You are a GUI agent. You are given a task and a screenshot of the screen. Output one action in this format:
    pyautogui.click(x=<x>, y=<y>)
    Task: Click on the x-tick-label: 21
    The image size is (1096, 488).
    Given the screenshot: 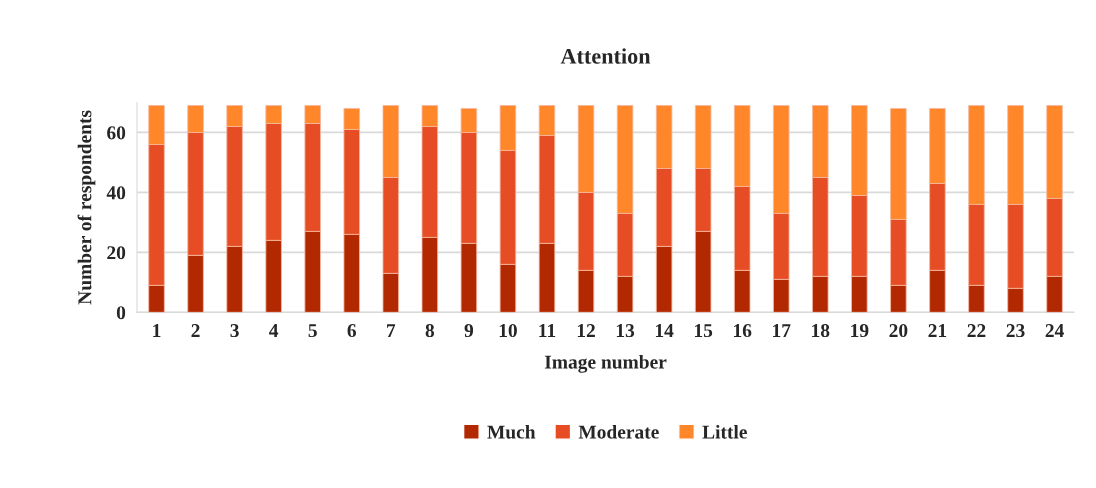 What is the action you would take?
    pyautogui.click(x=937, y=330)
    